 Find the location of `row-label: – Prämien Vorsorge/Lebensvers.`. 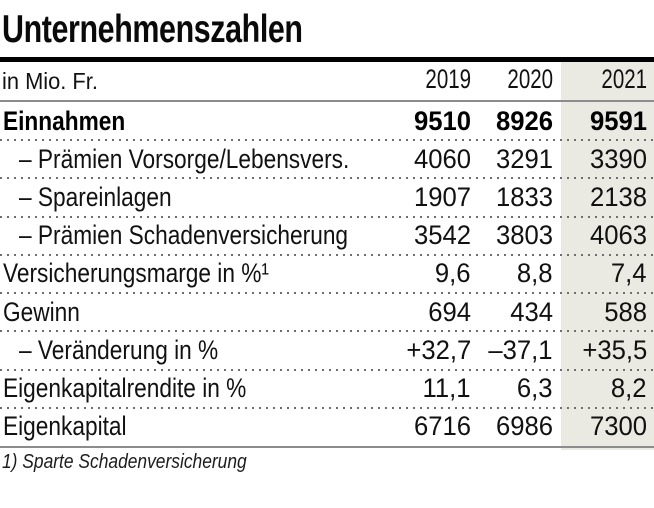

row-label: – Prämien Vorsorge/Lebensvers. is located at coordinates (184, 158).